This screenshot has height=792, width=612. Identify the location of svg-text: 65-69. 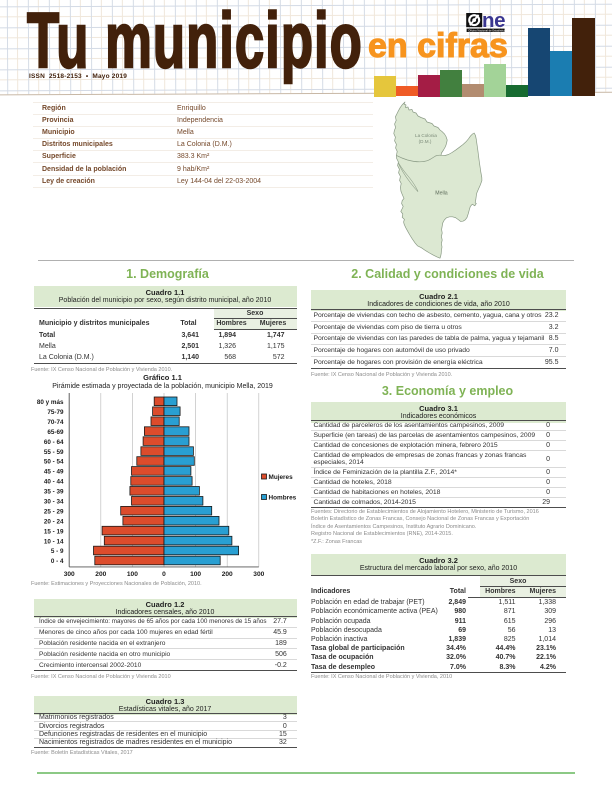
(55, 432).